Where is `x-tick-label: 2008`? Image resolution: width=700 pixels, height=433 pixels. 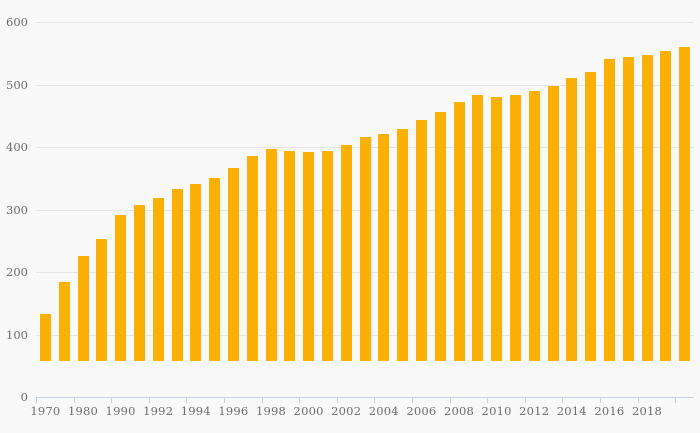
x-tick-label: 2008 is located at coordinates (459, 411).